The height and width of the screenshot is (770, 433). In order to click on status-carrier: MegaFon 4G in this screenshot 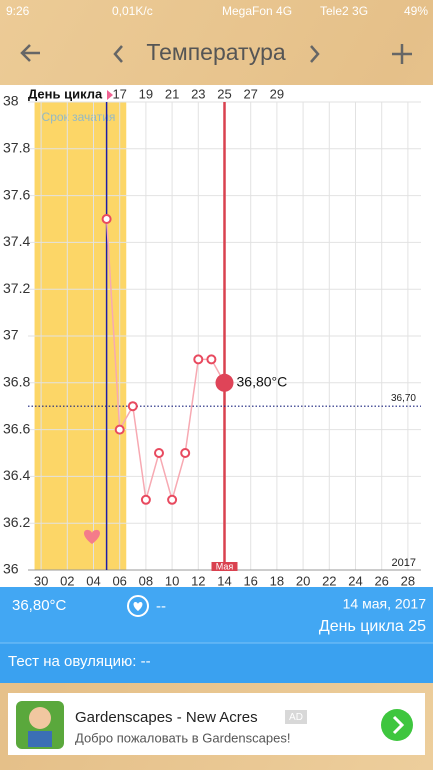, I will do `click(257, 11)`.